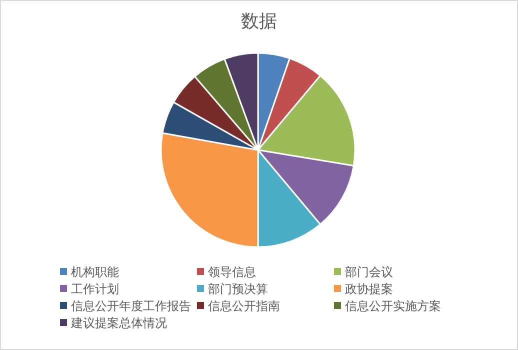  Describe the element at coordinates (232, 272) in the screenshot. I see `legend-label: 领导信息` at that location.